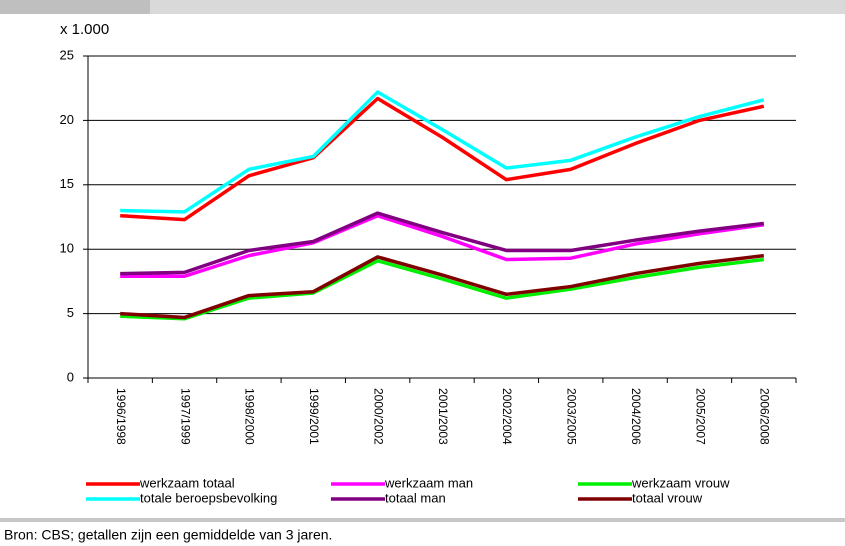  What do you see at coordinates (428, 482) in the screenshot?
I see `legend-label: werkzaam man` at bounding box center [428, 482].